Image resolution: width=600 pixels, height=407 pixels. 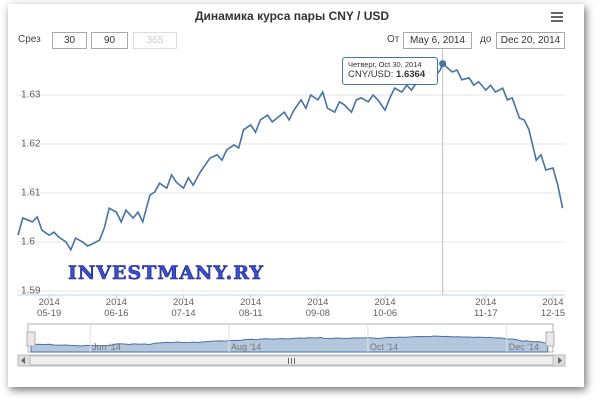 I want to click on x-tick-label: 2014 05-19, so click(x=49, y=308).